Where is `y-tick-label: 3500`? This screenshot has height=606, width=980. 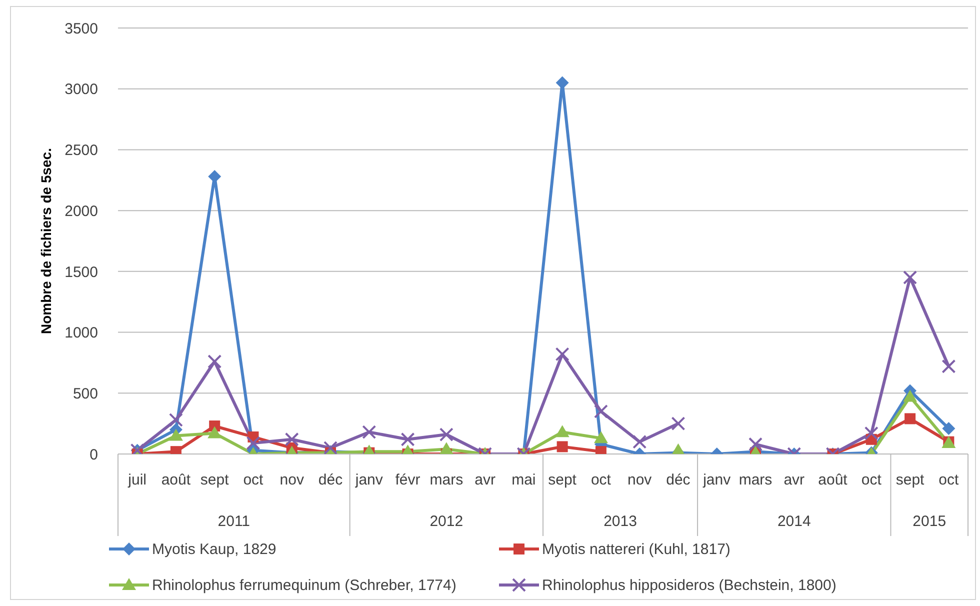
y-tick-label: 3500 is located at coordinates (81, 29).